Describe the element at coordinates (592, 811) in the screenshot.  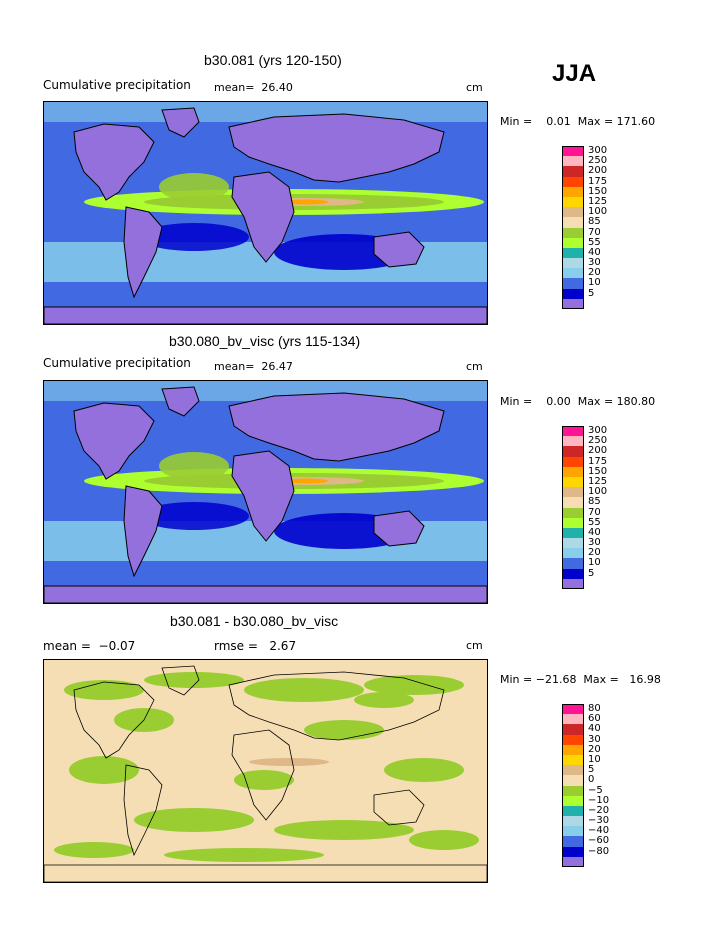
I see `legend-entry: −20` at that location.